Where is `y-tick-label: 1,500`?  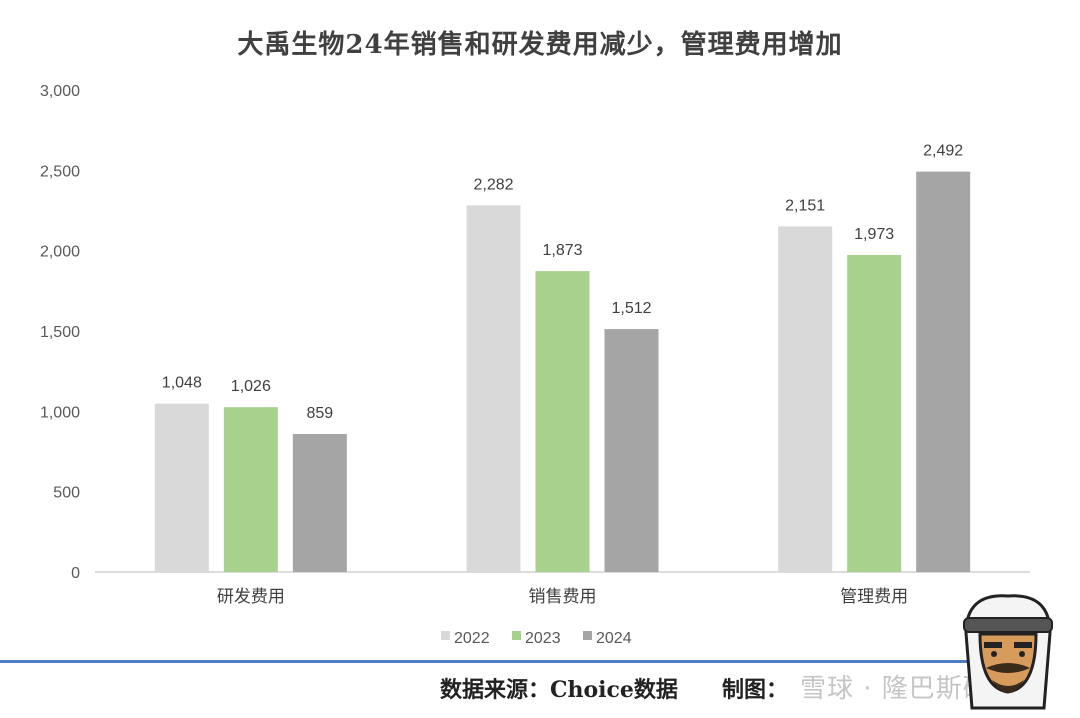
y-tick-label: 1,500 is located at coordinates (60, 332).